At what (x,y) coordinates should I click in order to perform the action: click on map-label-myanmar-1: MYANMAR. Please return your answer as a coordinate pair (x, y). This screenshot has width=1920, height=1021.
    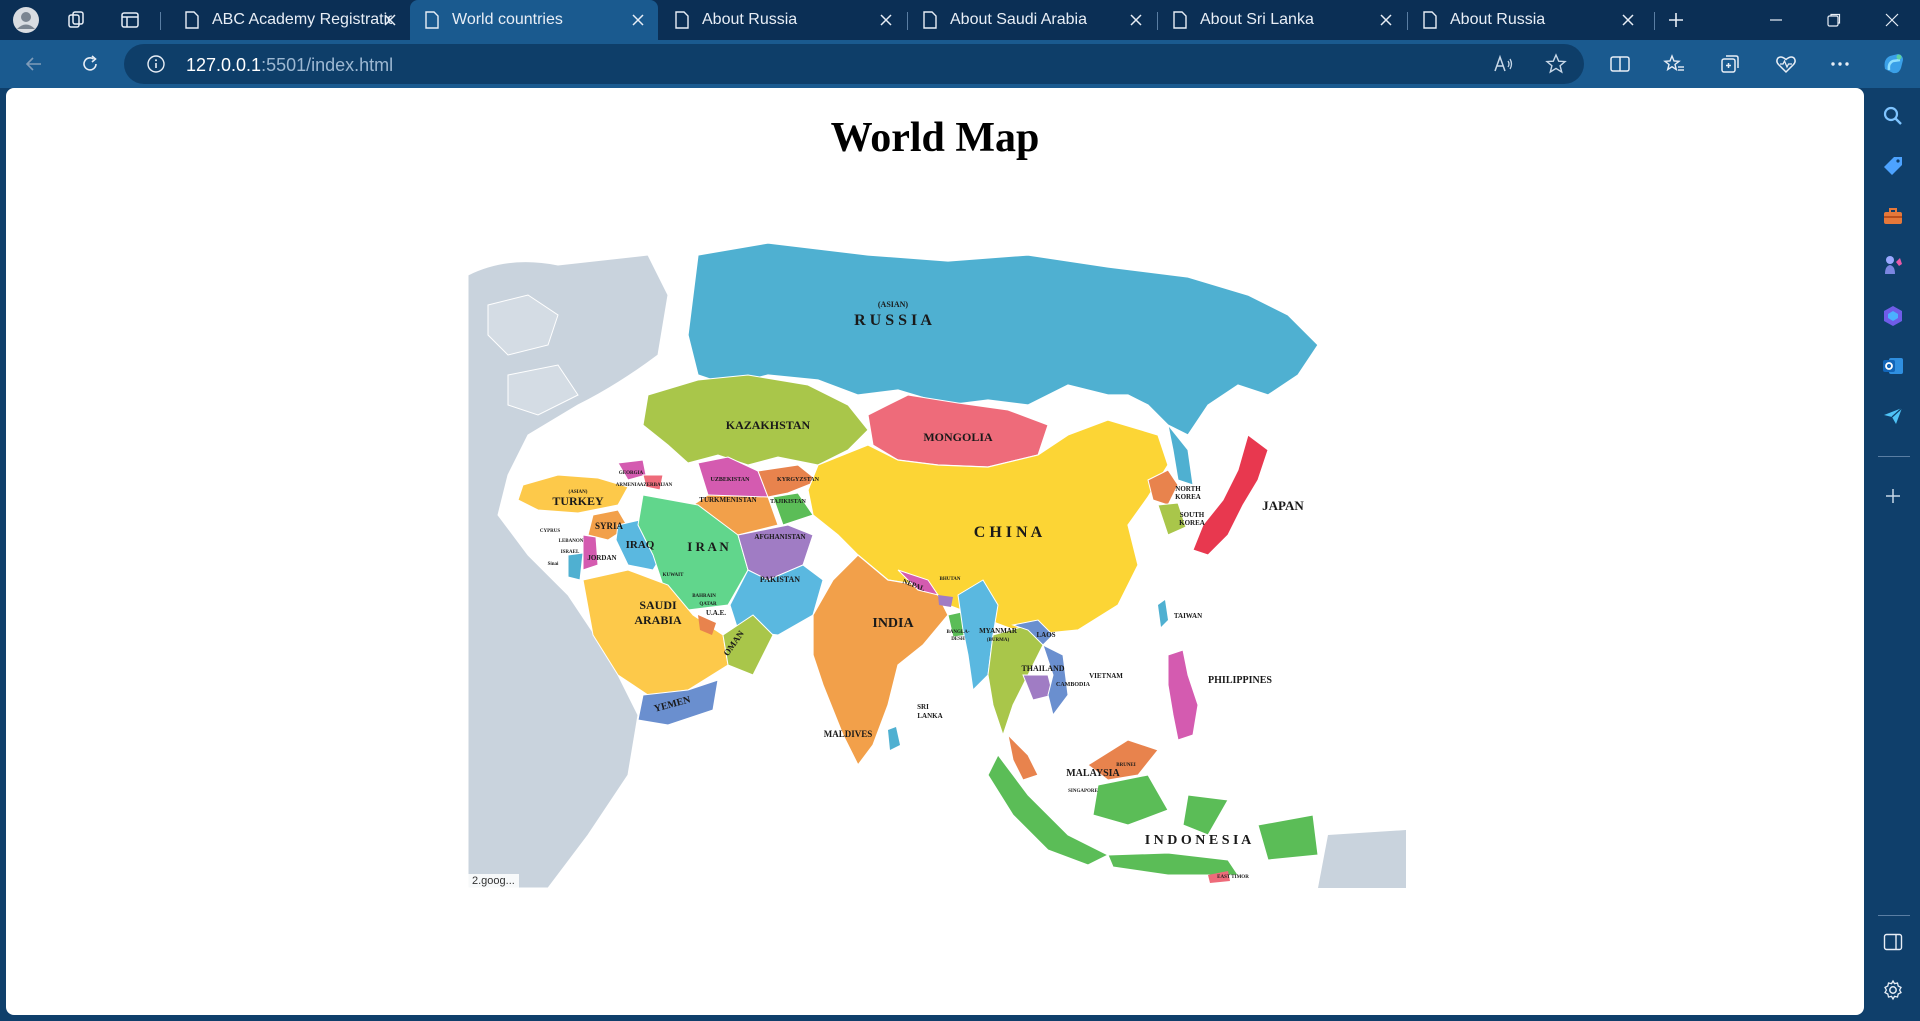
    Looking at the image, I should click on (998, 631).